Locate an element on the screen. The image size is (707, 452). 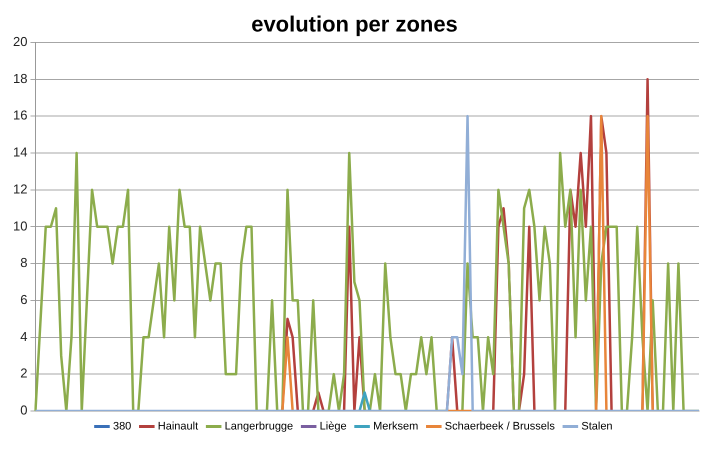
legend-label: Merksem is located at coordinates (395, 426).